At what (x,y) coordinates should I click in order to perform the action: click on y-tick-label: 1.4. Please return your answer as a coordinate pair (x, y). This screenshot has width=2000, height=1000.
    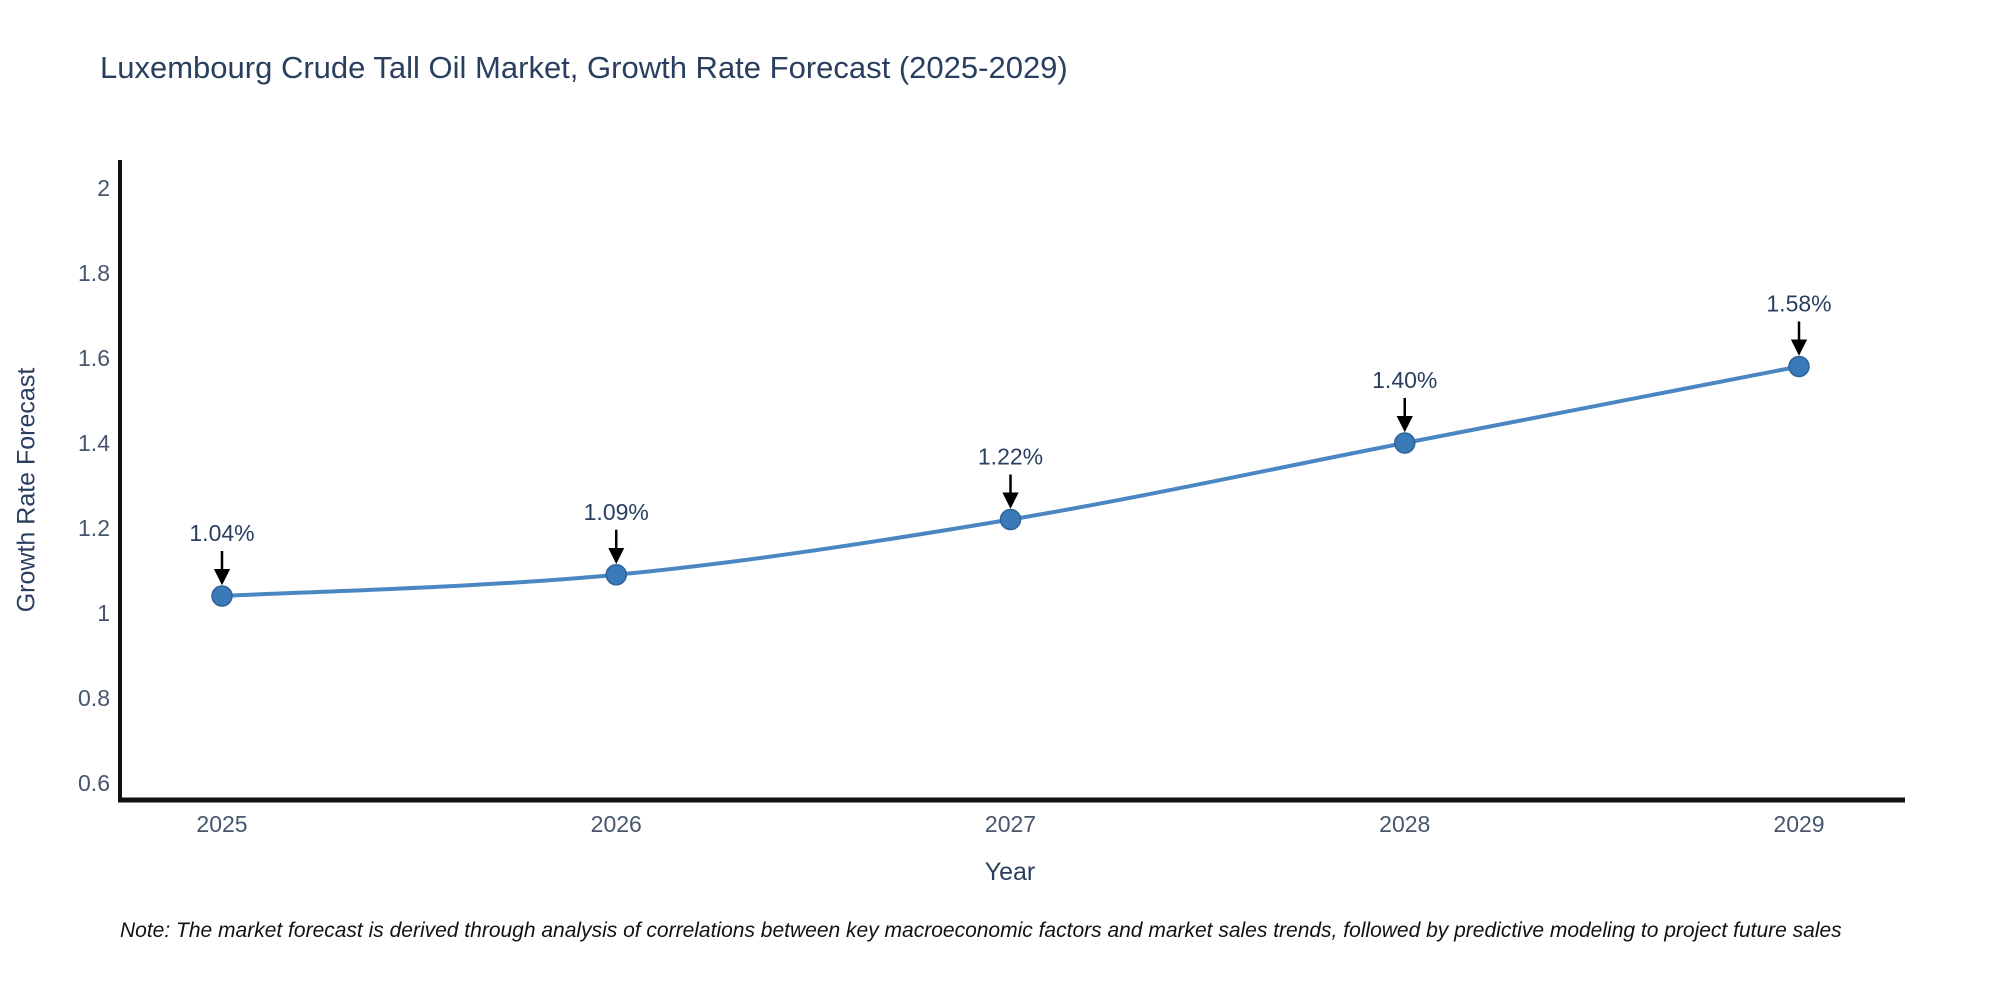
    Looking at the image, I should click on (94, 443).